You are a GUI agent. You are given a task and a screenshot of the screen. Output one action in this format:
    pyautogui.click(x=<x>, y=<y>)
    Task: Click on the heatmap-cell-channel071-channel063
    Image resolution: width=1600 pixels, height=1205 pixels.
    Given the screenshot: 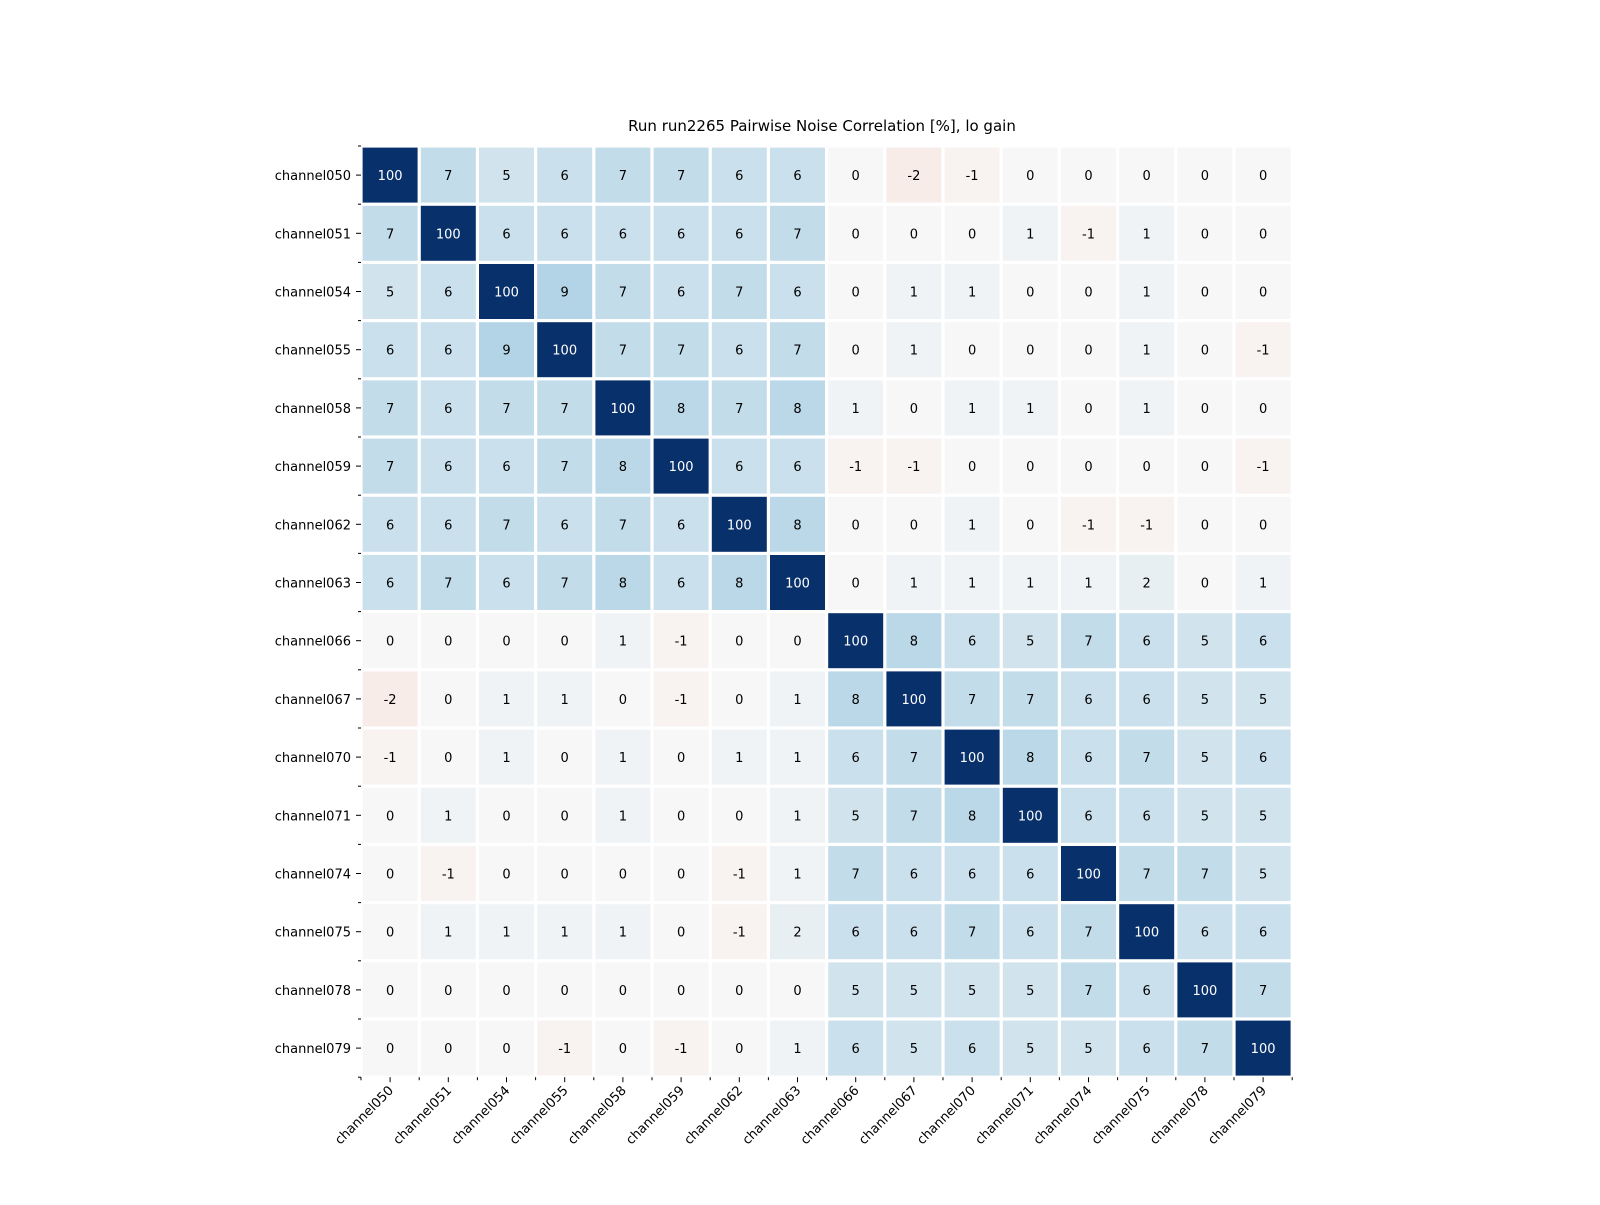 What is the action you would take?
    pyautogui.click(x=797, y=815)
    